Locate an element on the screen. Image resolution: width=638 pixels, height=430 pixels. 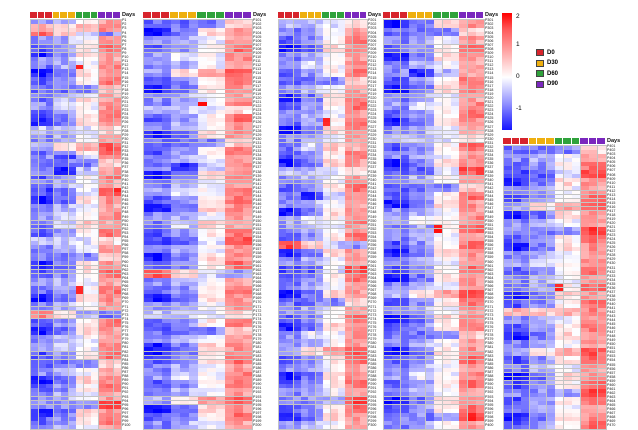
row-label: P41 is located at coordinates (125, 183).